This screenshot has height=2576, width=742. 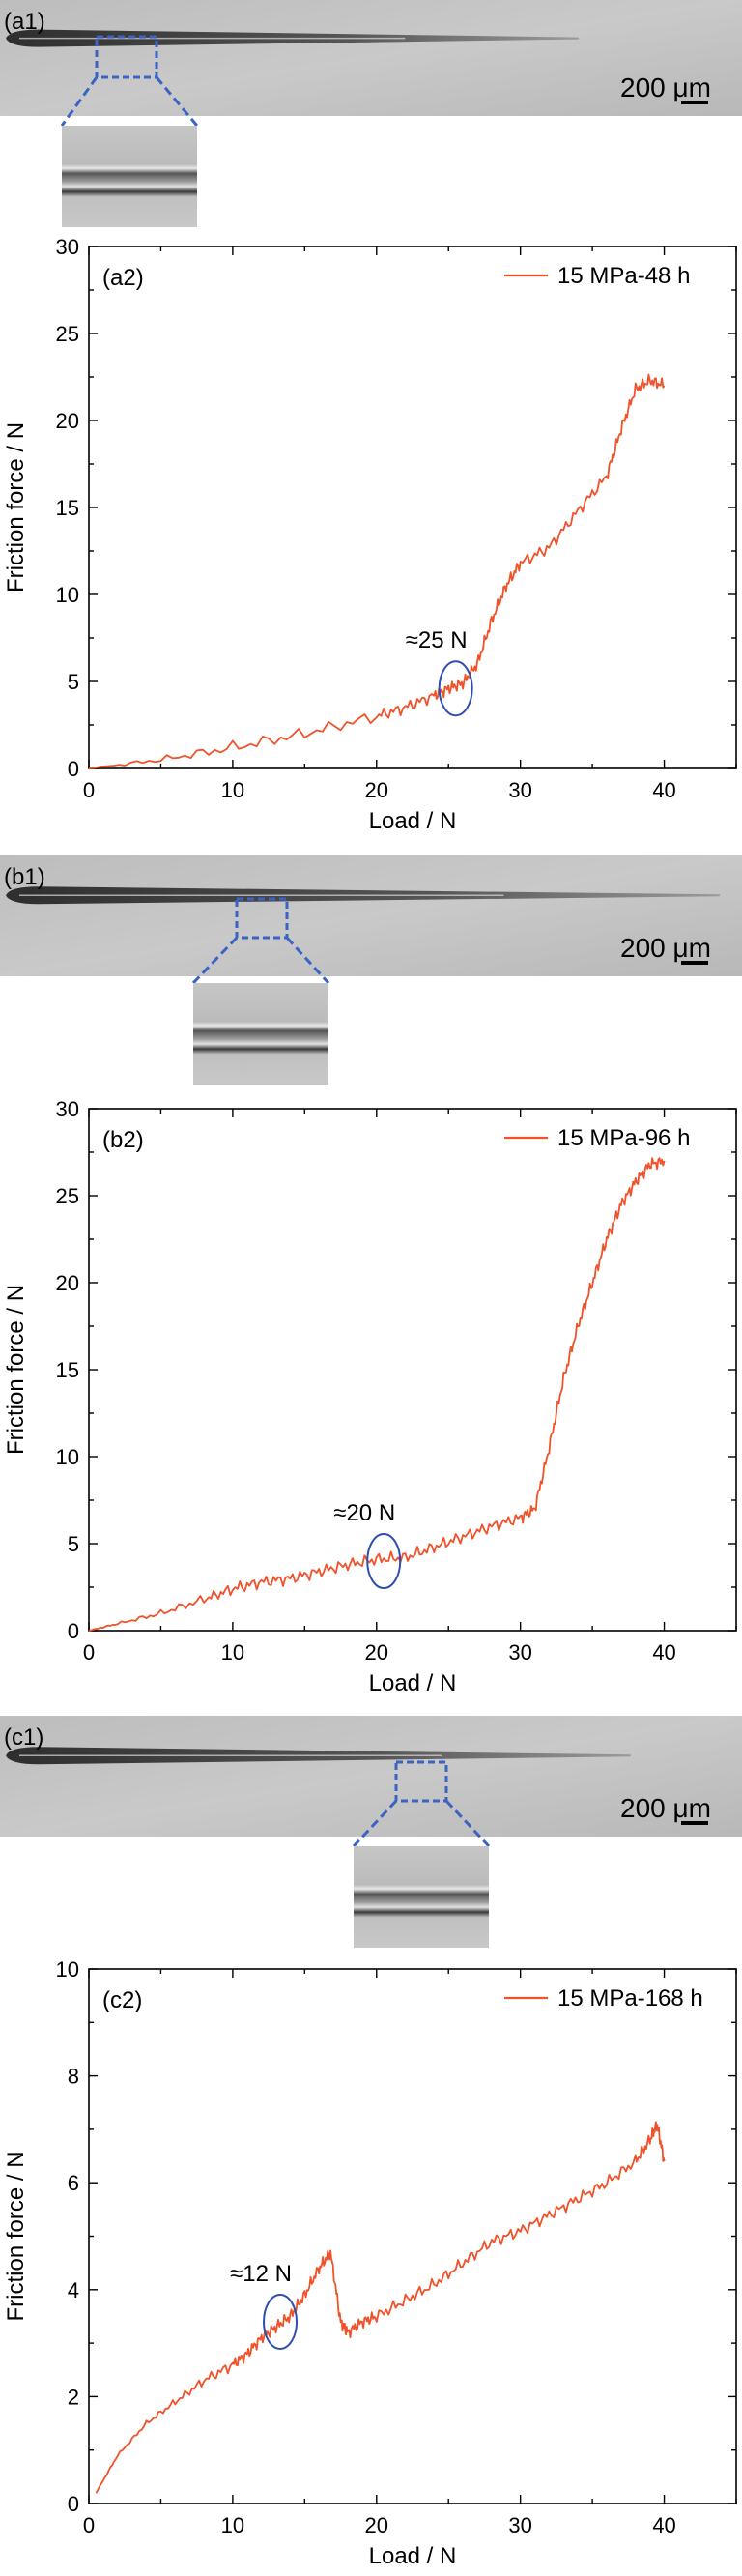 I want to click on micrograph-panel: (a1) 200 μm, so click(x=371, y=113).